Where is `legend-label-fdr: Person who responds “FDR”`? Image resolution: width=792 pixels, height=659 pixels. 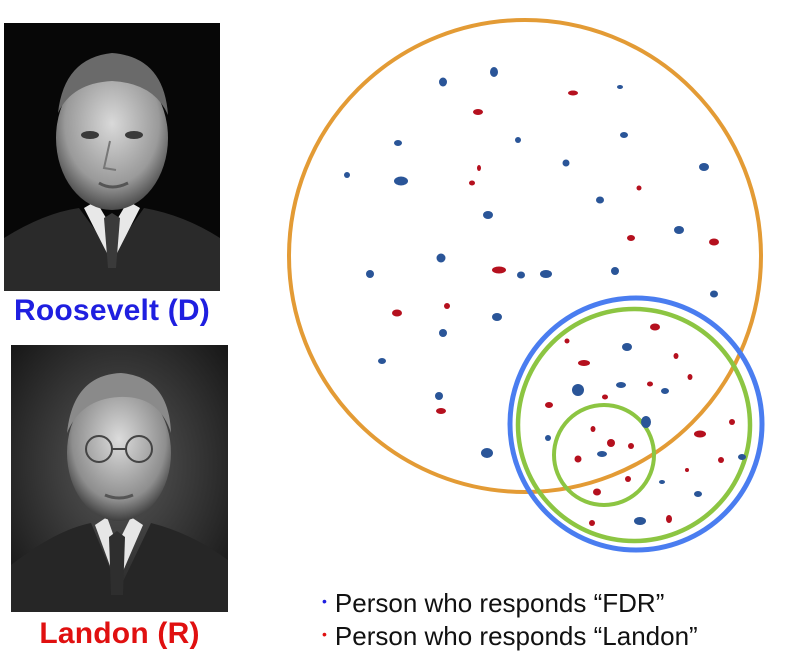 legend-label-fdr: Person who responds “FDR” is located at coordinates (499, 603).